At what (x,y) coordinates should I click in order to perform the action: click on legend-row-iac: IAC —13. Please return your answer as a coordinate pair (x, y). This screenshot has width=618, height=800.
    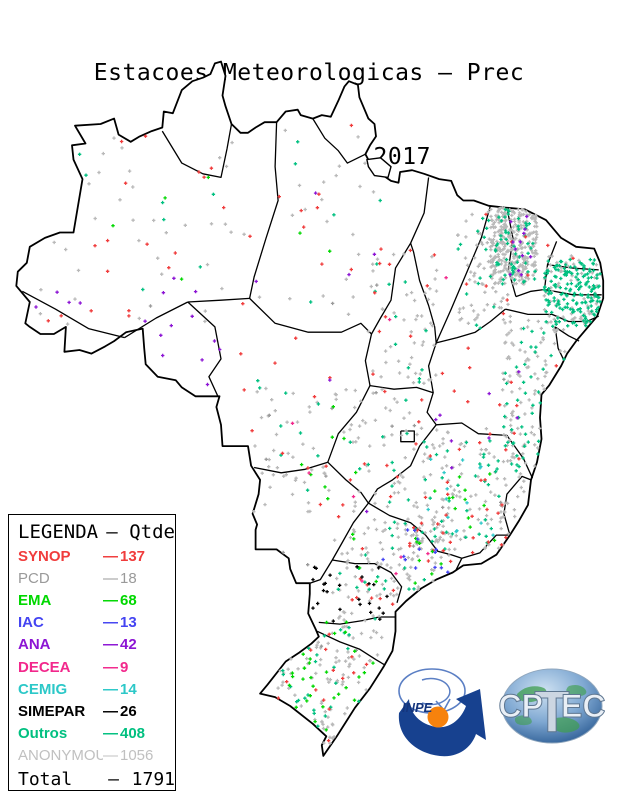
    Looking at the image, I should click on (96, 623).